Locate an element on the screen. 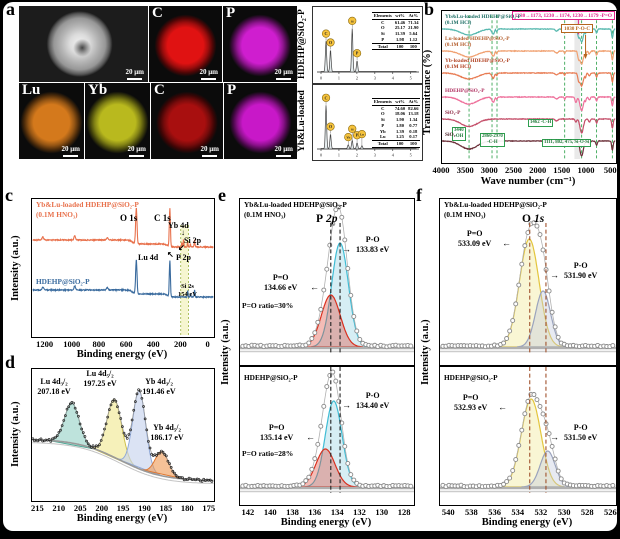 This screenshot has height=539, width=620. svg-text: O is located at coordinates (331, 126).